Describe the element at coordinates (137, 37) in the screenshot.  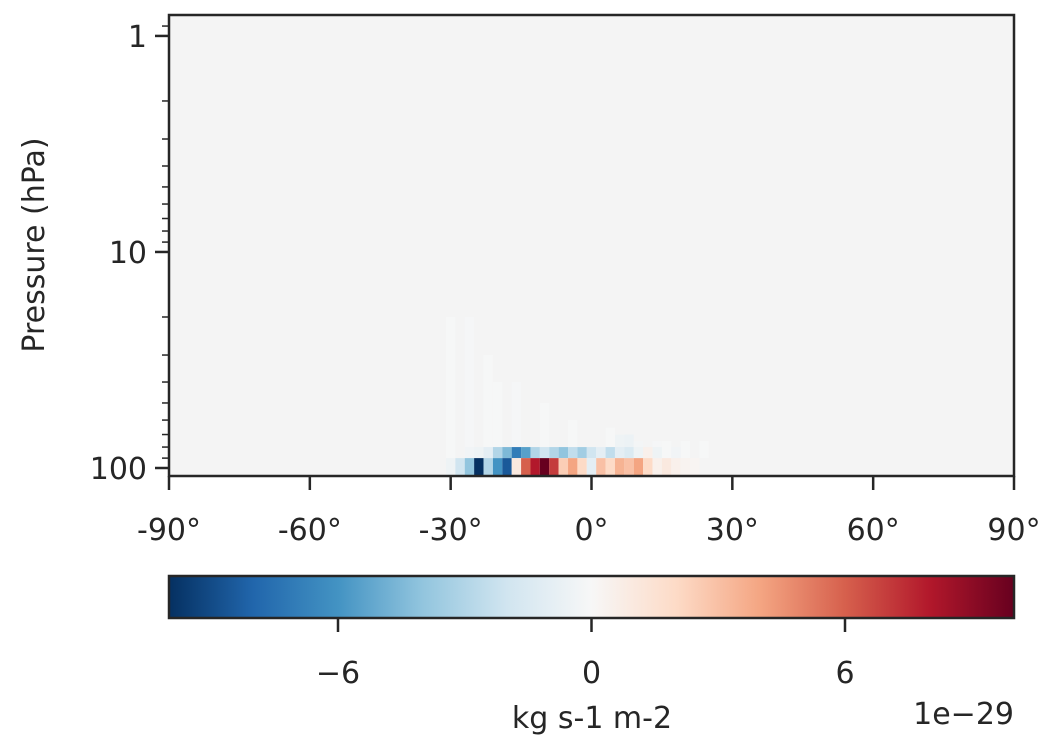
I see `y-tick-label: 1` at that location.